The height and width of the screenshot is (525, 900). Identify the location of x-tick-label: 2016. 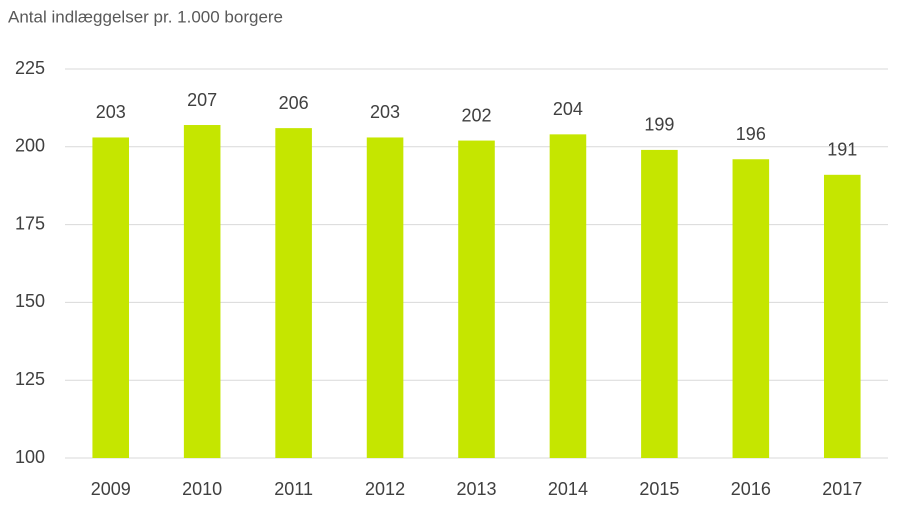
(751, 489).